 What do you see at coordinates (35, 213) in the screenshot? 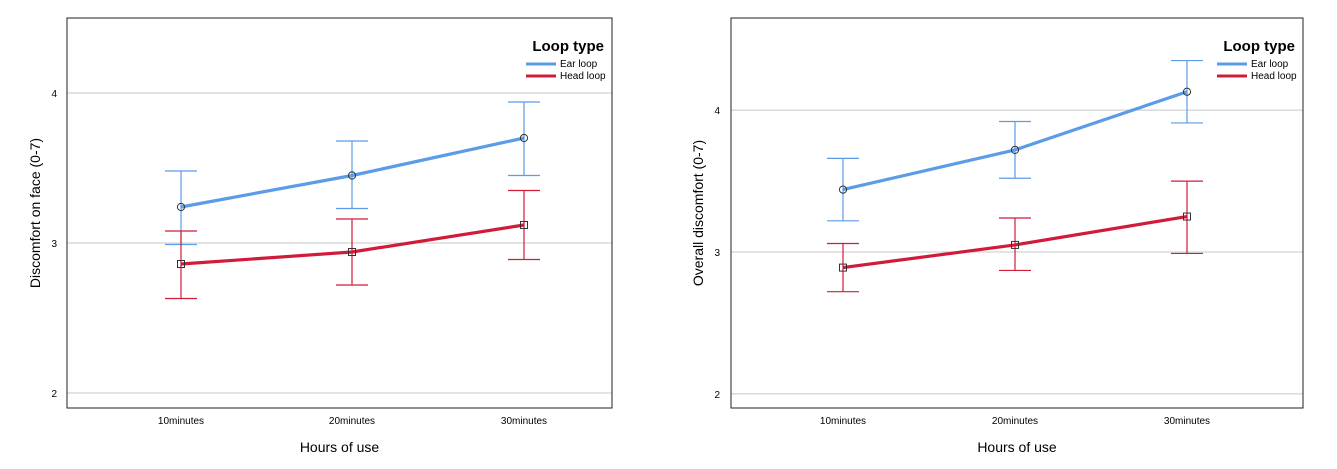
I see `y-axis-title: Discomfort on face (0-7)` at bounding box center [35, 213].